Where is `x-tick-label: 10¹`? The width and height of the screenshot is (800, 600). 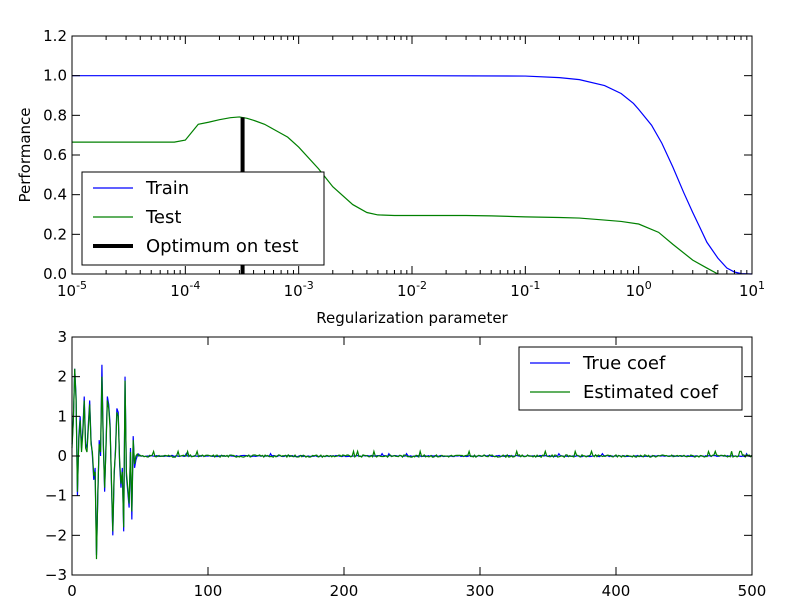 x-tick-label: 10¹ is located at coordinates (752, 289).